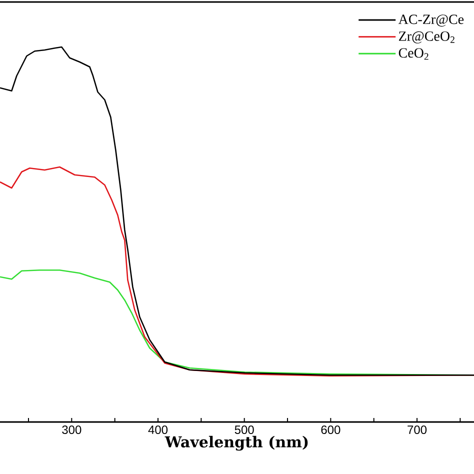 This screenshot has height=474, width=474. I want to click on x-tick-label: 700, so click(417, 430).